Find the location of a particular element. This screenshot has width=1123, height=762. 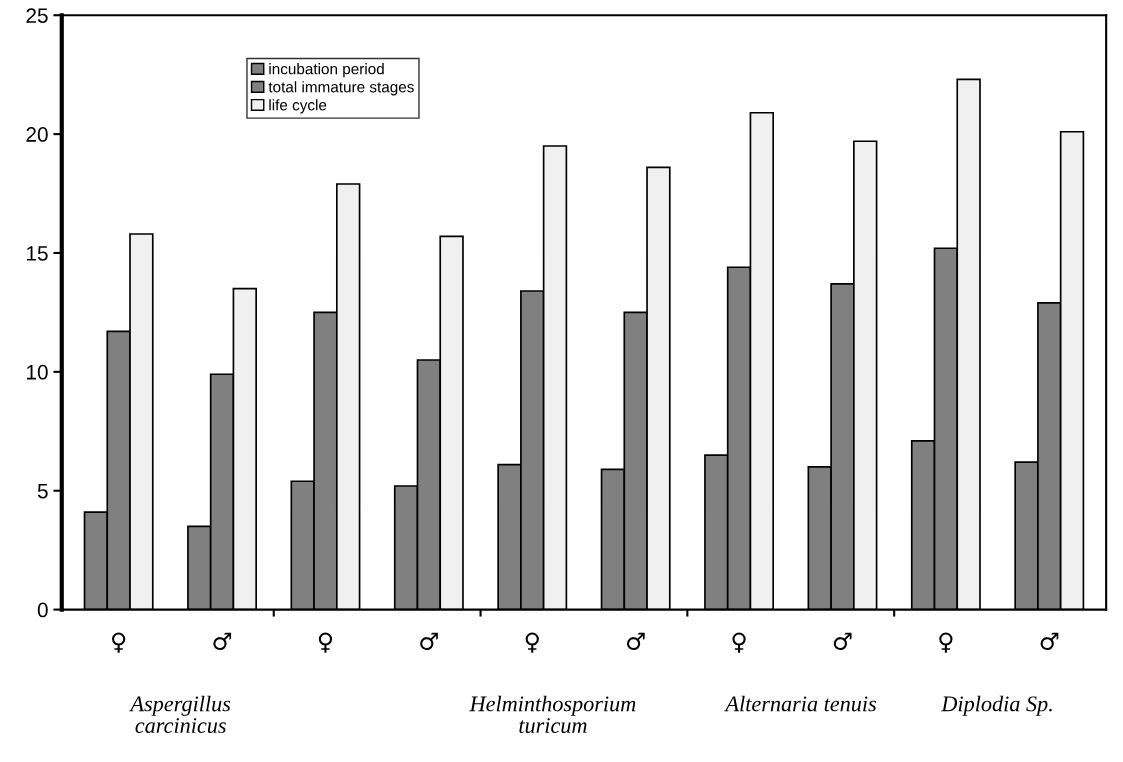

y-tick-label: 0 is located at coordinates (42, 610).